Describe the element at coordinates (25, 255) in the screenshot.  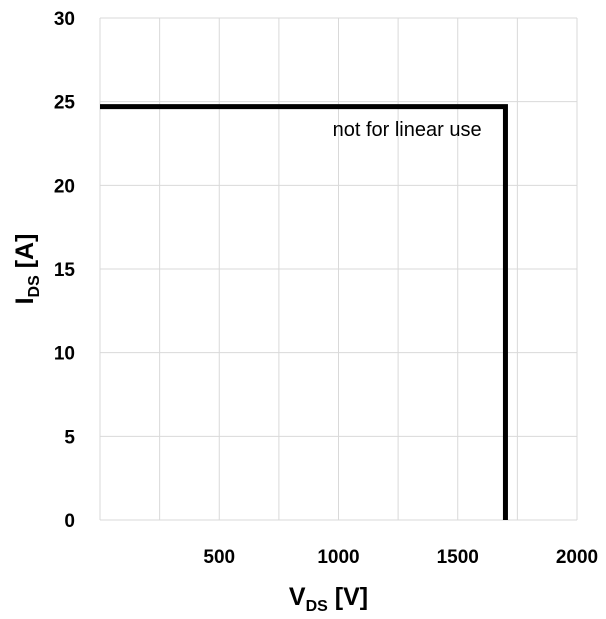
I see `y-axis-title-unit: [A]` at that location.